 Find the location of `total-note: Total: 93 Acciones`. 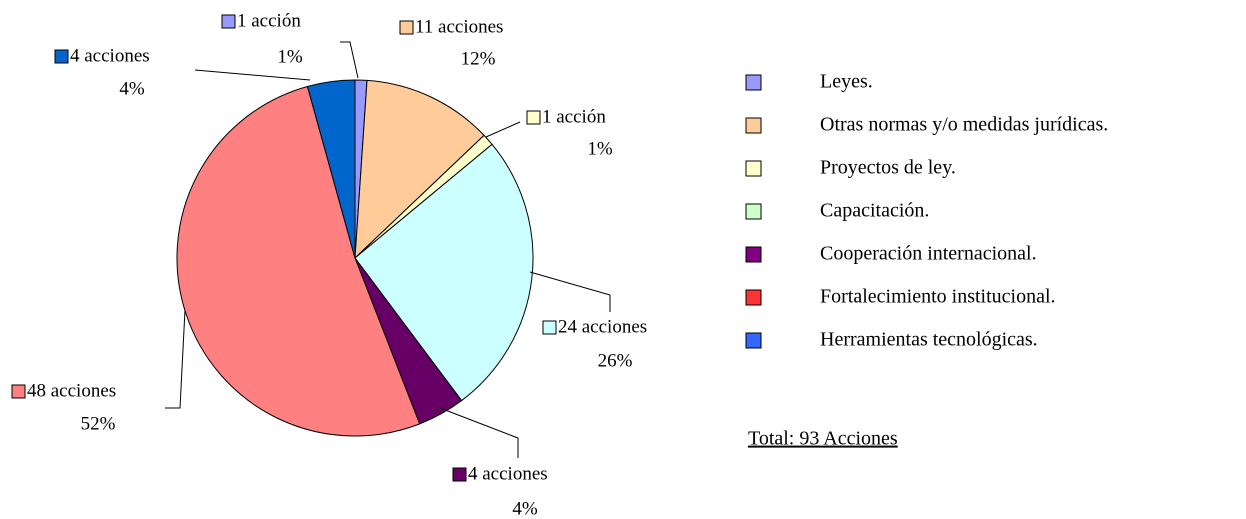

total-note: Total: 93 Acciones is located at coordinates (823, 439).